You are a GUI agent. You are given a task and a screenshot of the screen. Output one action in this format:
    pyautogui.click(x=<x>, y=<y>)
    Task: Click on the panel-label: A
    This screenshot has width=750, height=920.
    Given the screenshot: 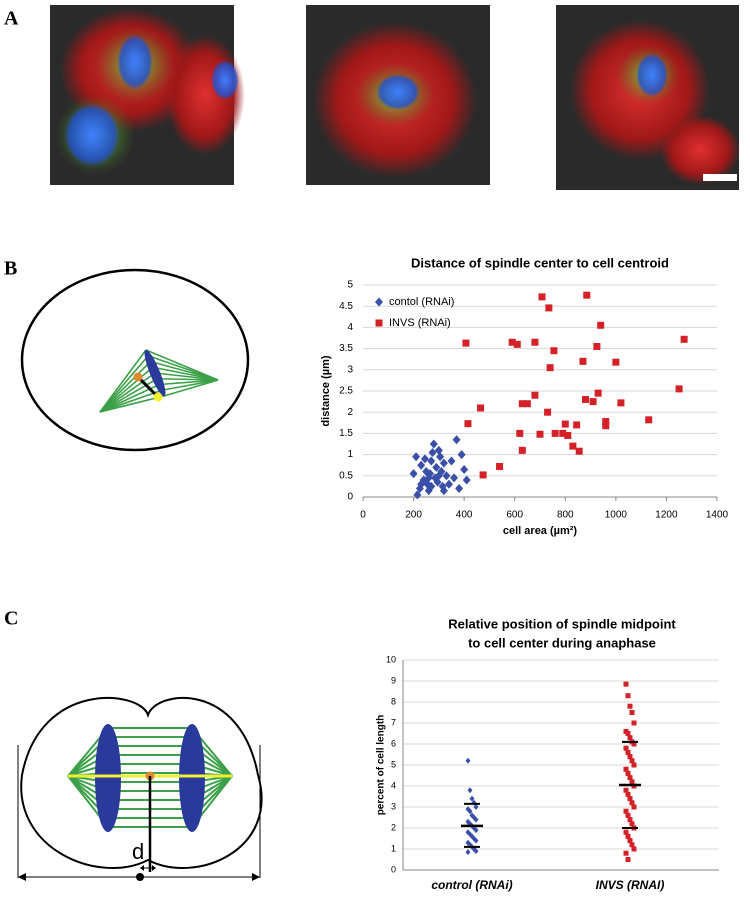 What is the action you would take?
    pyautogui.click(x=11, y=19)
    